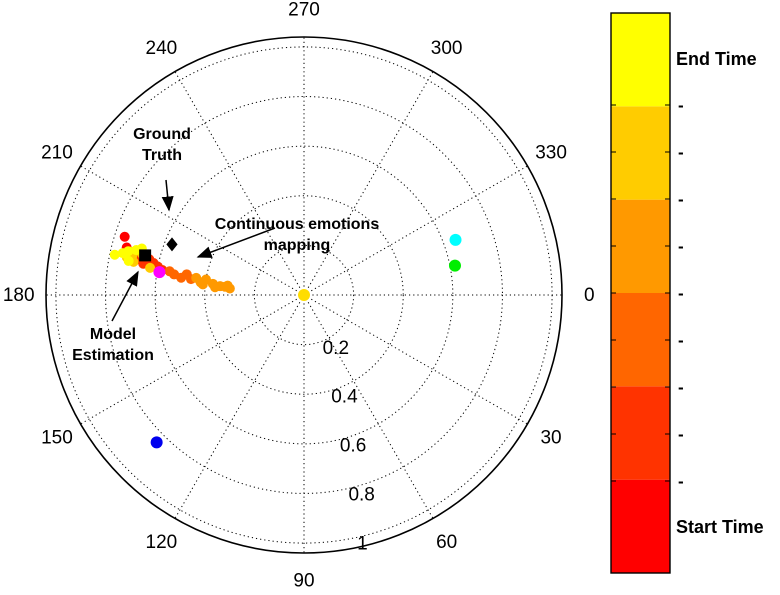 This screenshot has height=595, width=780. Describe the element at coordinates (720, 527) in the screenshot. I see `colorbar-bottom-label: Start Time` at that location.